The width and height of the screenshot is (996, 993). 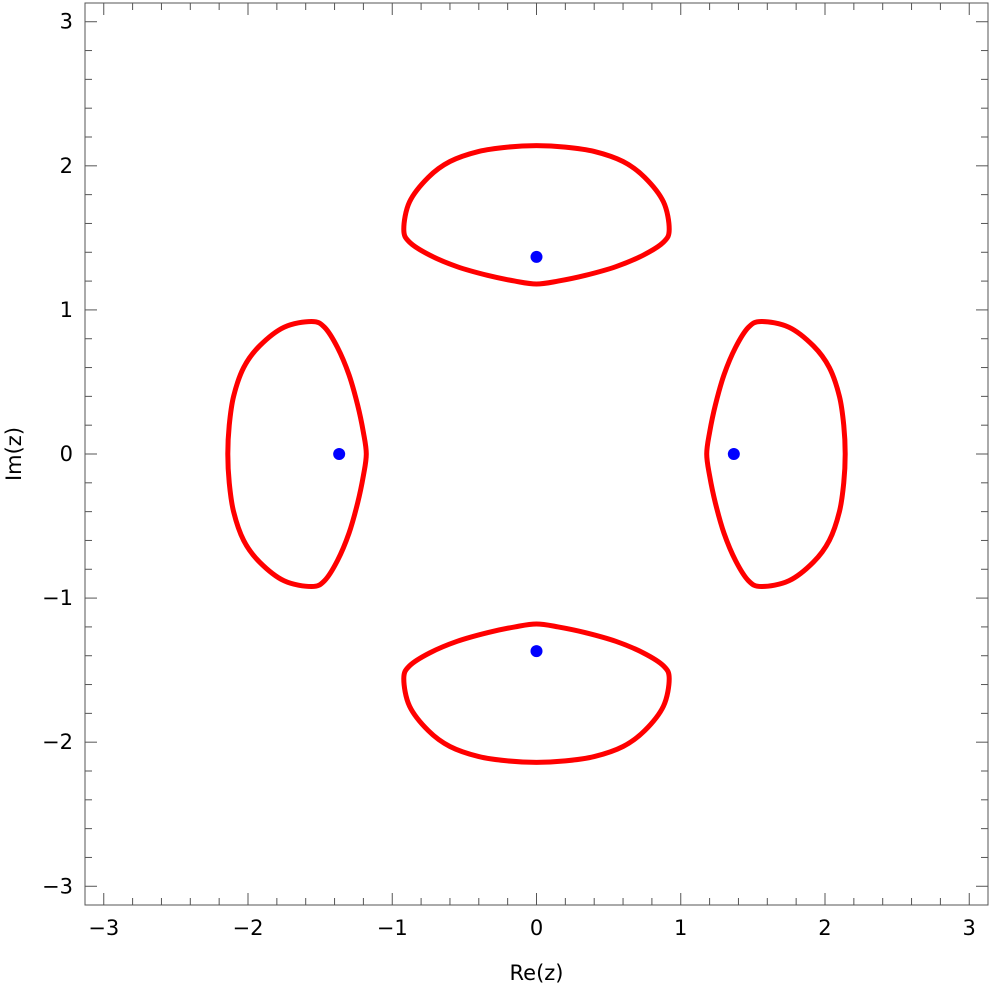 What do you see at coordinates (536, 928) in the screenshot?
I see `x-tick-label: 0` at bounding box center [536, 928].